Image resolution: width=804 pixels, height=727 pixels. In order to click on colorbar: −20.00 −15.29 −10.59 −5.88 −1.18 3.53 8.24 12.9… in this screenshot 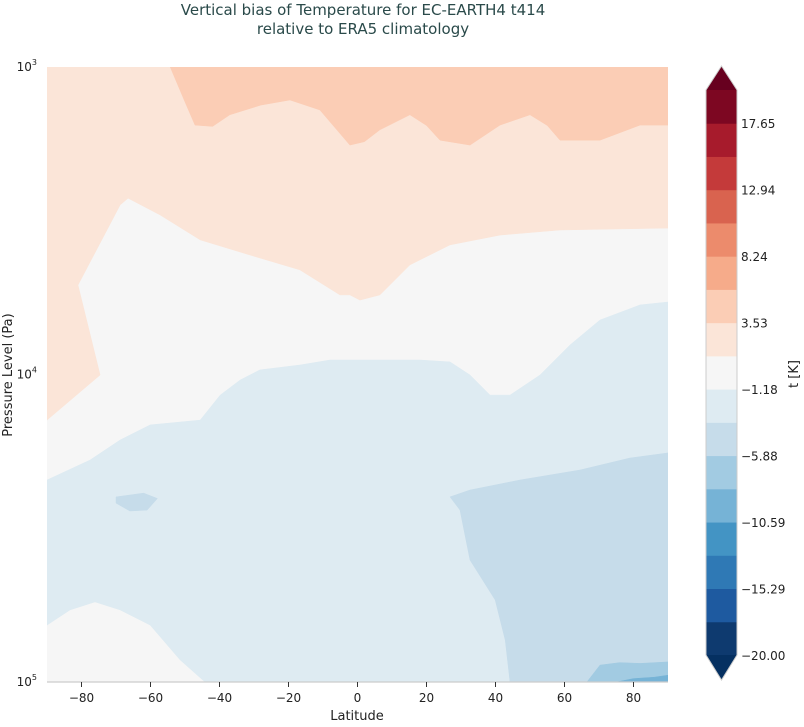, I will do `click(745, 373)`.